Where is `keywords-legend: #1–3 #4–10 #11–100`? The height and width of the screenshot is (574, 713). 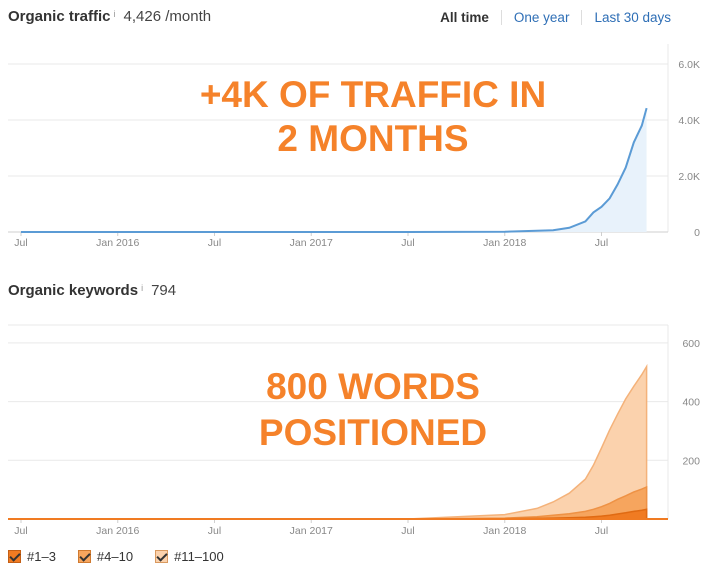 keywords-legend: #1–3 #4–10 #11–100 is located at coordinates (127, 556).